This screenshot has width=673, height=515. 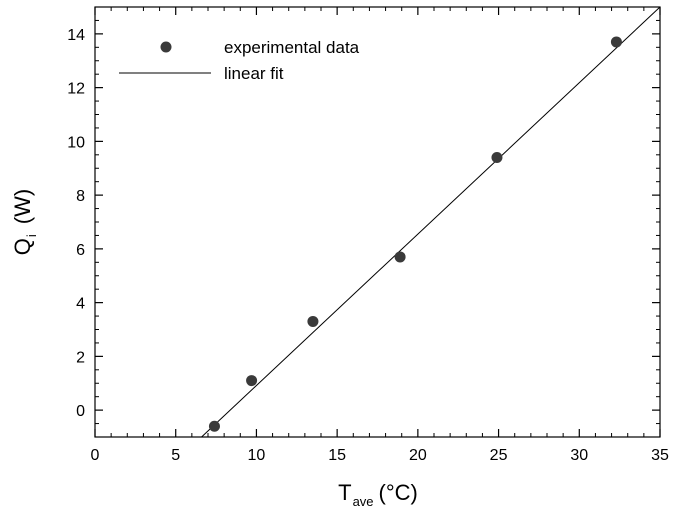 What do you see at coordinates (363, 501) in the screenshot?
I see `x-axis-title-subscript: ave` at bounding box center [363, 501].